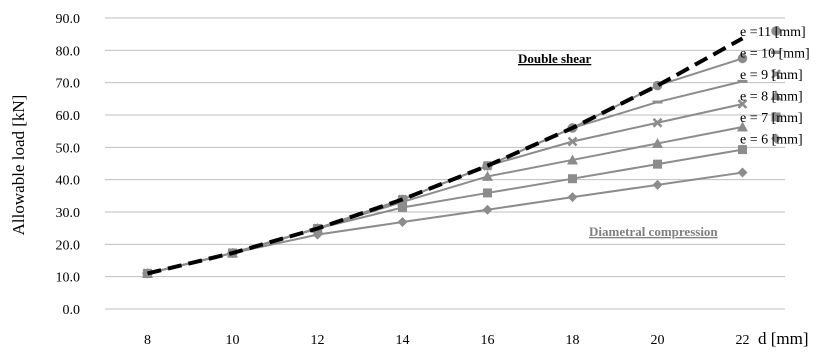 The width and height of the screenshot is (831, 353). Describe the element at coordinates (318, 340) in the screenshot. I see `x-tick-label: 12` at that location.